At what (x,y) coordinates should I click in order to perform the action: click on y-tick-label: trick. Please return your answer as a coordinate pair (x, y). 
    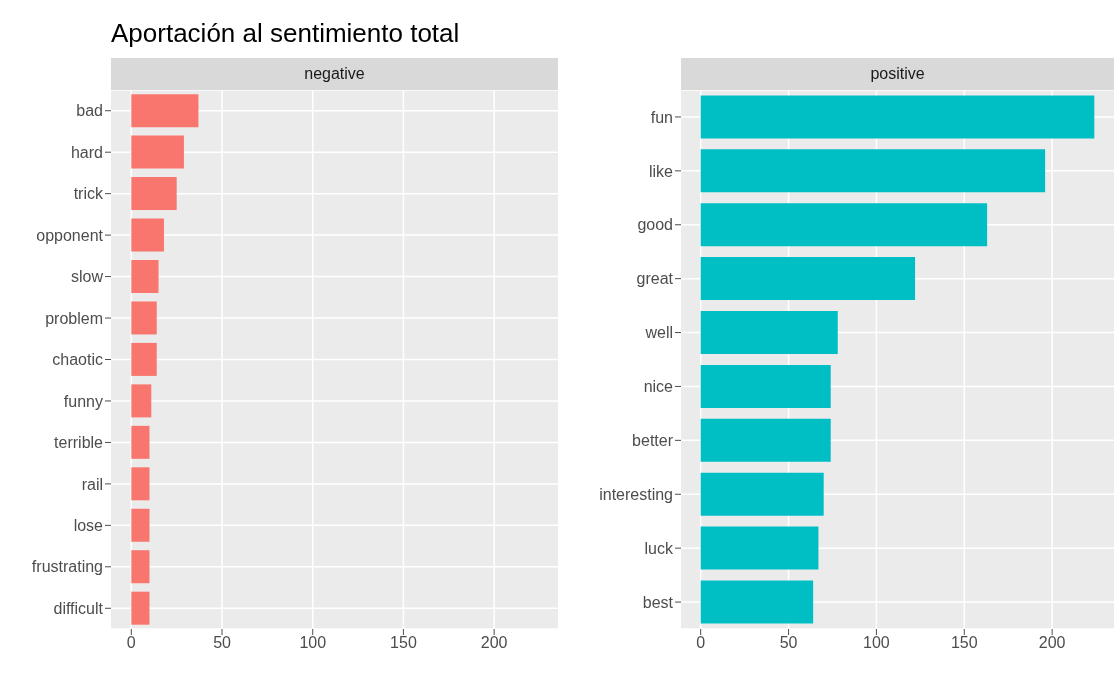
    Looking at the image, I should click on (88, 194).